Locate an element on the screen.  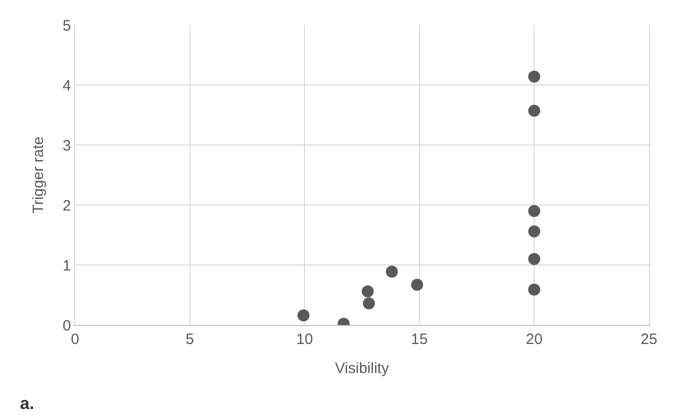
y-tick-label: 2 is located at coordinates (66, 205).